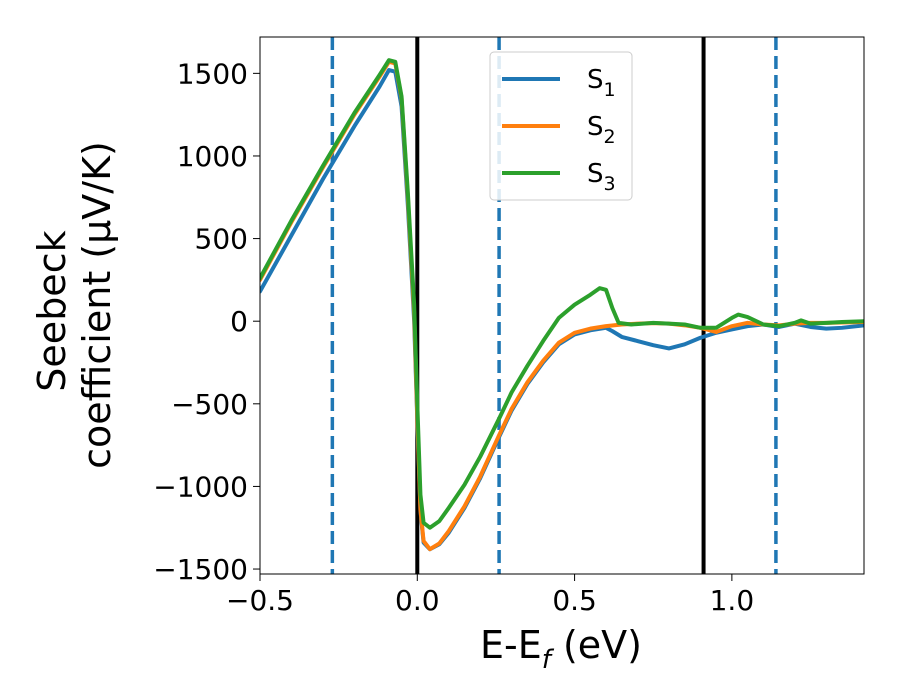 This screenshot has height=700, width=900. What do you see at coordinates (200, 569) in the screenshot?
I see `y-tick-label: −1500` at bounding box center [200, 569].